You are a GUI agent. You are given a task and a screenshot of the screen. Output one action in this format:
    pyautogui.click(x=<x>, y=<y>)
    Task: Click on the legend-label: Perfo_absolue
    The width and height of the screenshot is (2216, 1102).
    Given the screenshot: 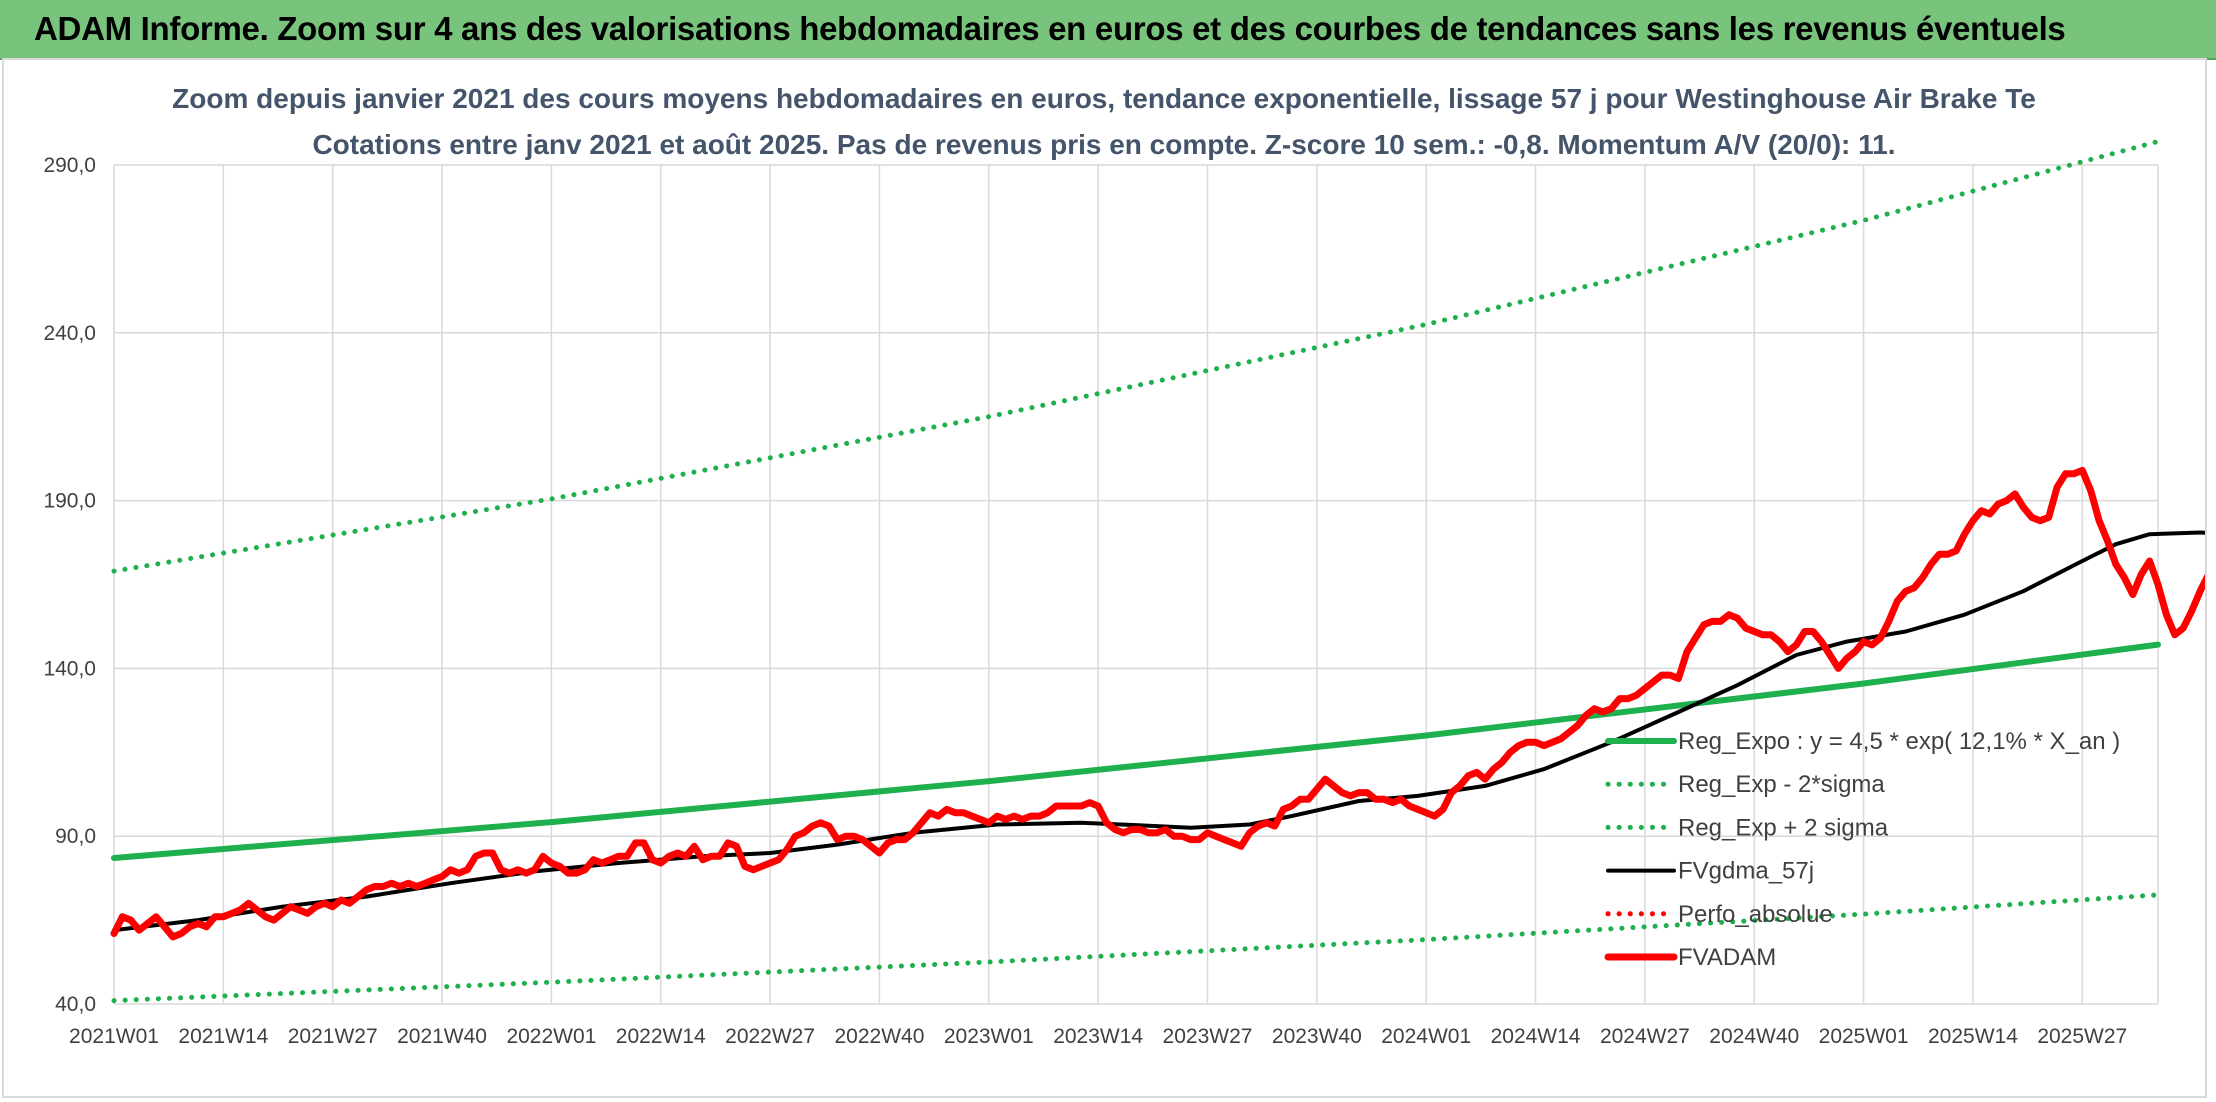 What is the action you would take?
    pyautogui.click(x=1755, y=914)
    